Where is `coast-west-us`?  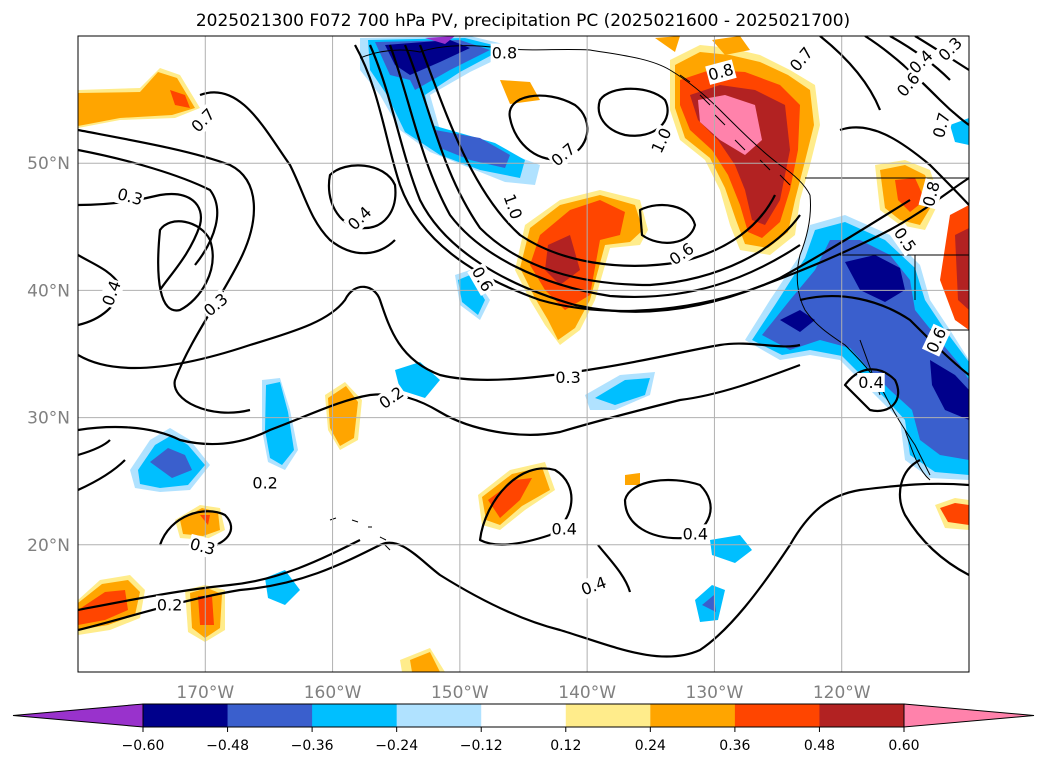
coast-west-us is located at coordinates (863, 335).